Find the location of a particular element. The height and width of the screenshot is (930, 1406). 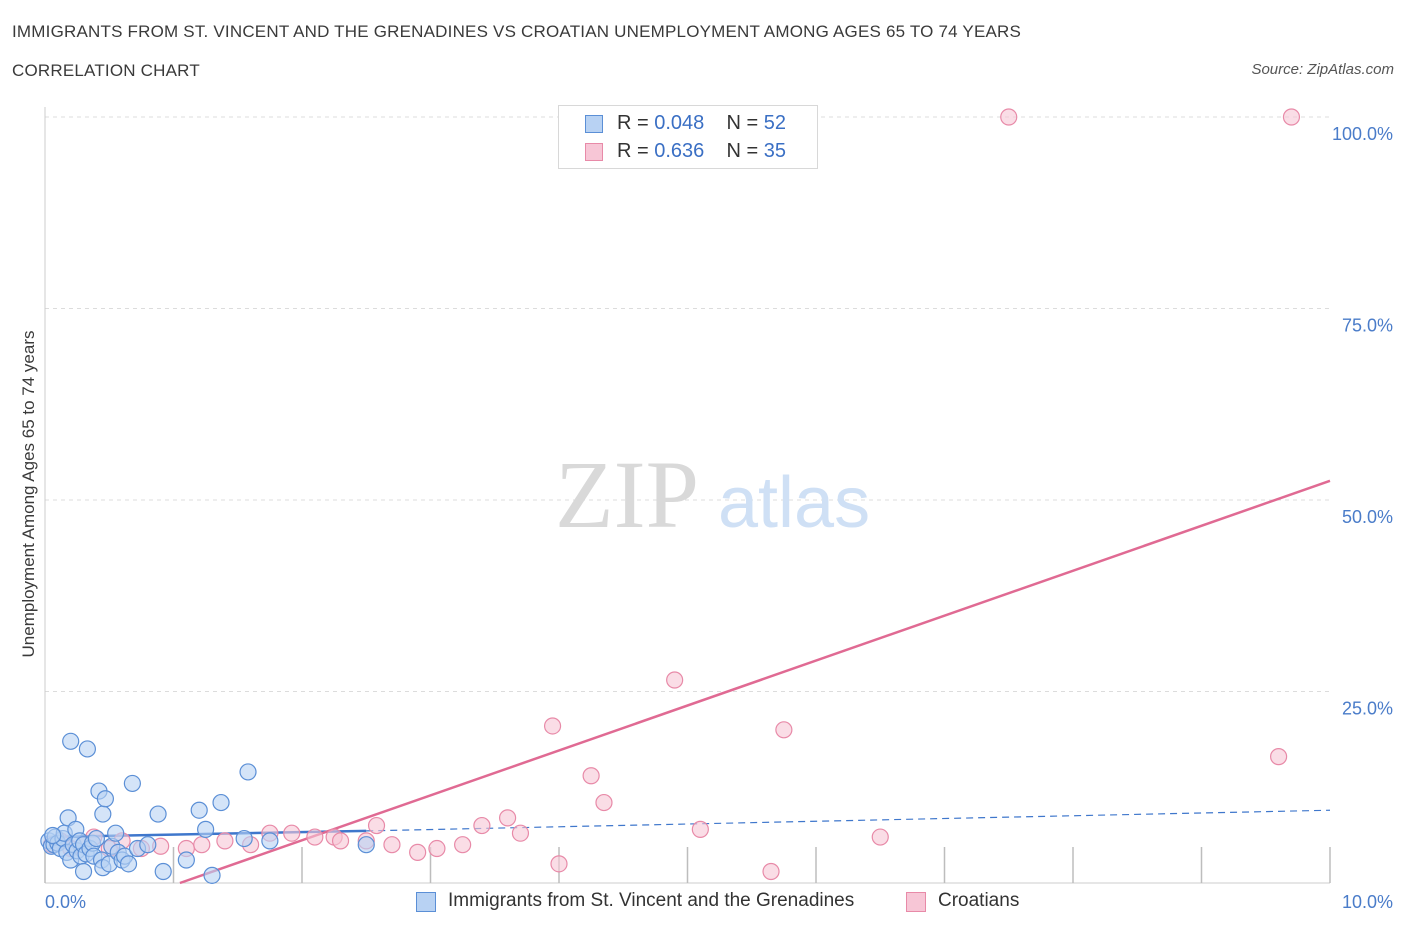

y-axis-label: Unemployment Among Ages 65 to 74 years is located at coordinates (28, 494).